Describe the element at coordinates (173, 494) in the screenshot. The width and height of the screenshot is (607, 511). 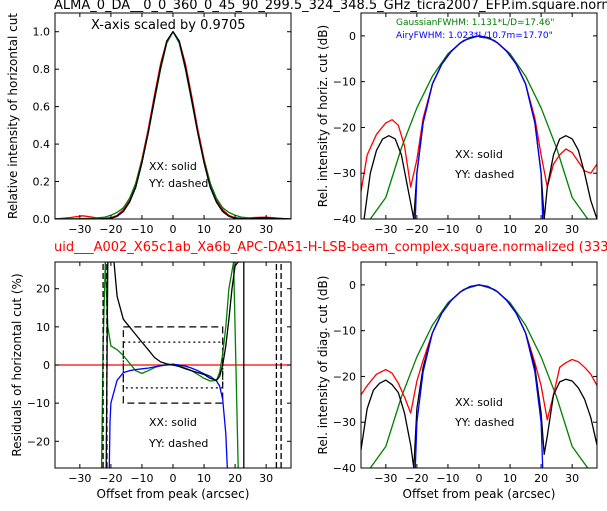
I see `x-axis-label-bl: Offset from peak (arcsec)` at that location.